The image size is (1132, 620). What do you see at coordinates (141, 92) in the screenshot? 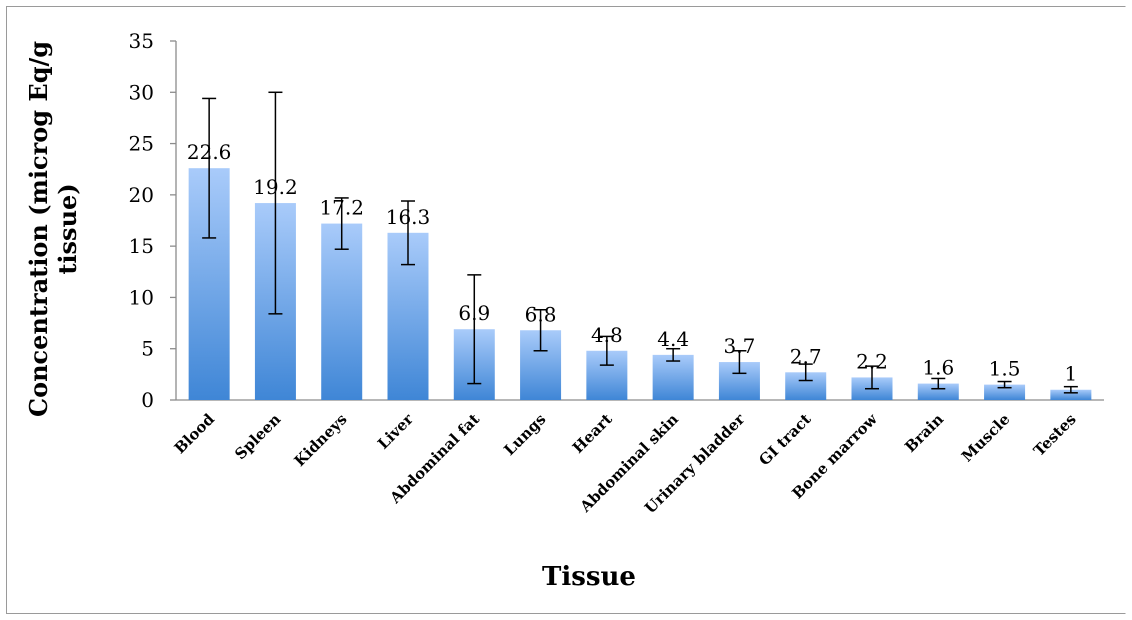
I see `y-tick-label: 30` at bounding box center [141, 92].